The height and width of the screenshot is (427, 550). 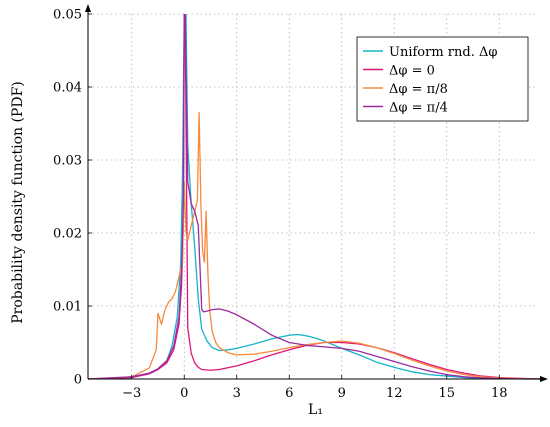 I want to click on y-tick-label: 0.04, so click(x=67, y=88).